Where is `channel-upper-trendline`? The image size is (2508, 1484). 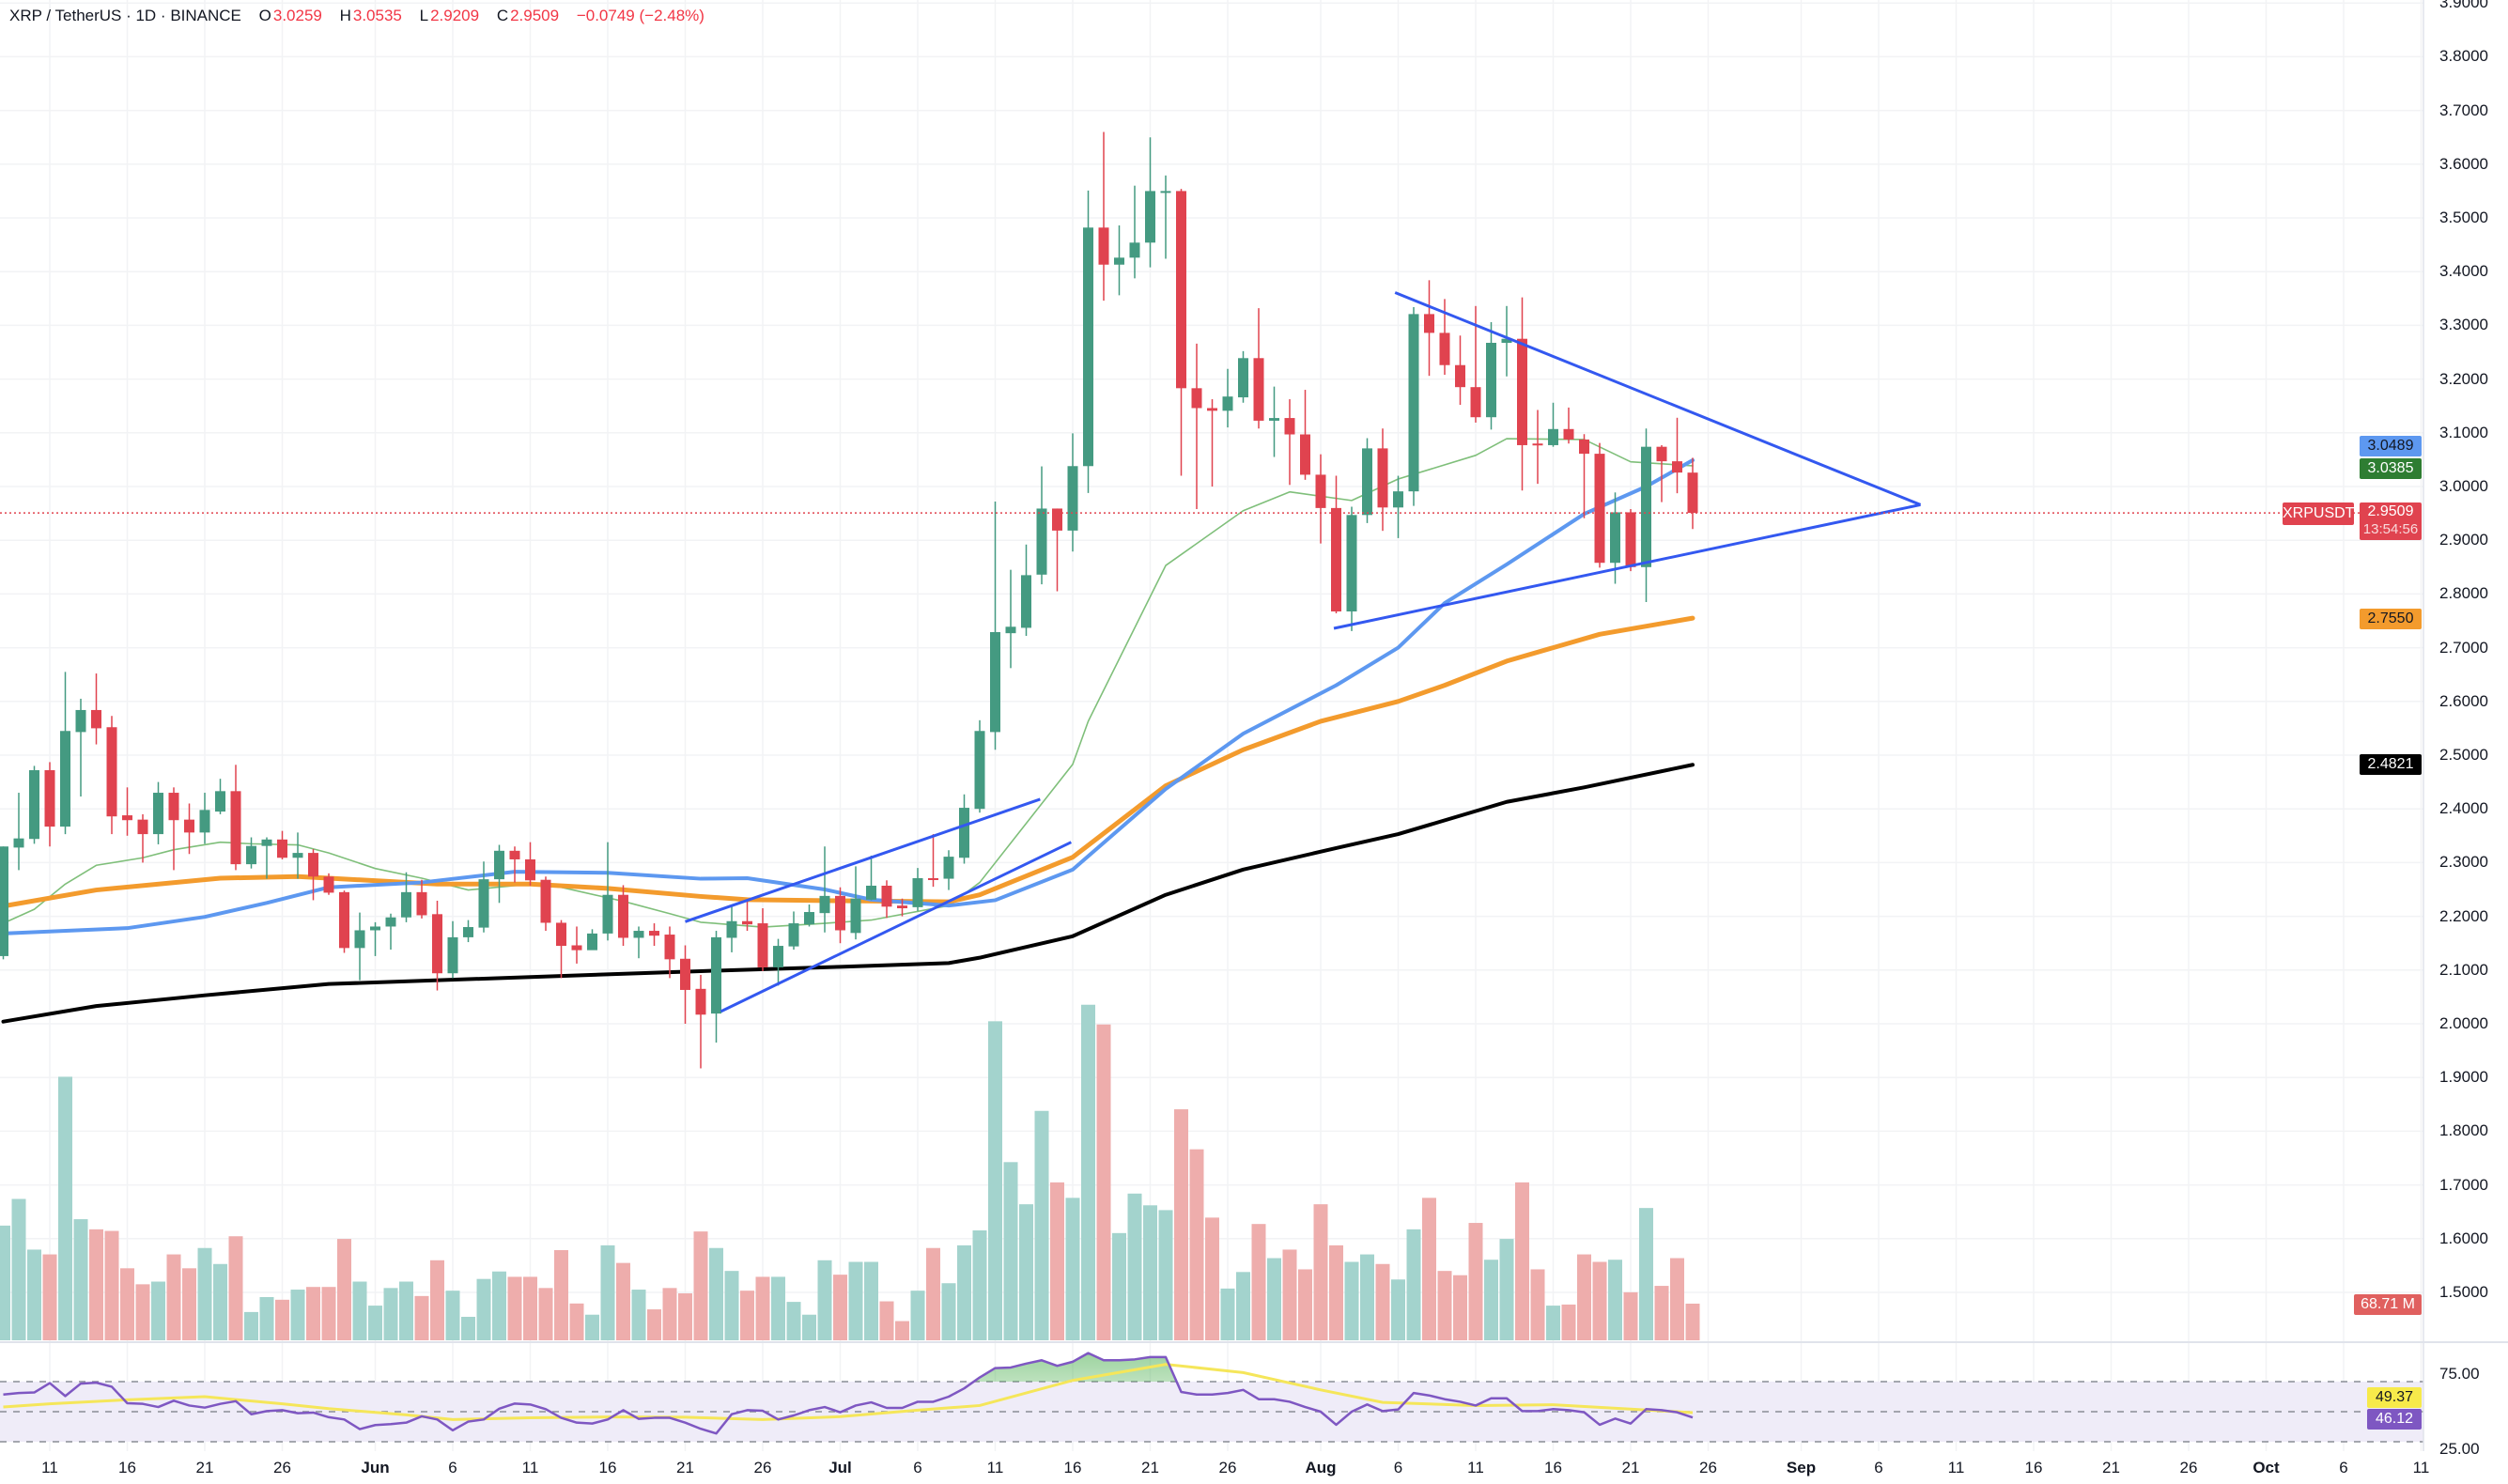
channel-upper-trendline is located at coordinates (863, 860).